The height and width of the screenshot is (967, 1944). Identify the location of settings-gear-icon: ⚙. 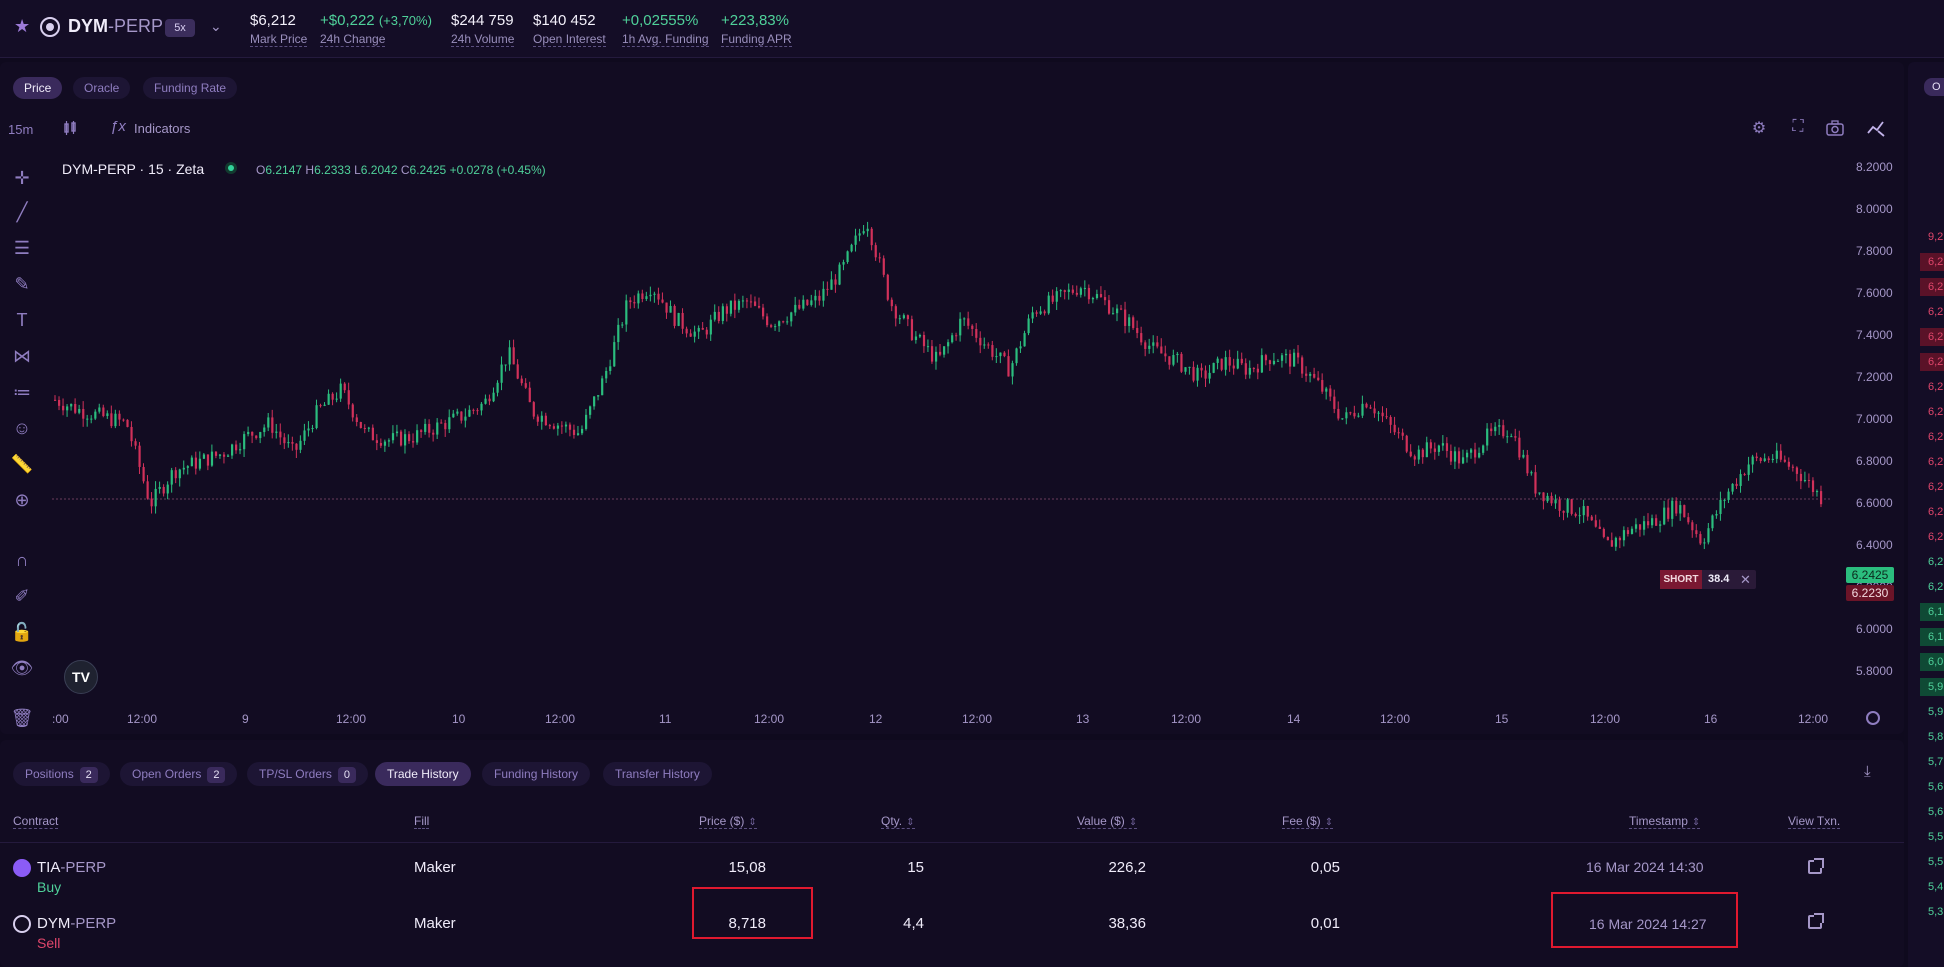
(1759, 128).